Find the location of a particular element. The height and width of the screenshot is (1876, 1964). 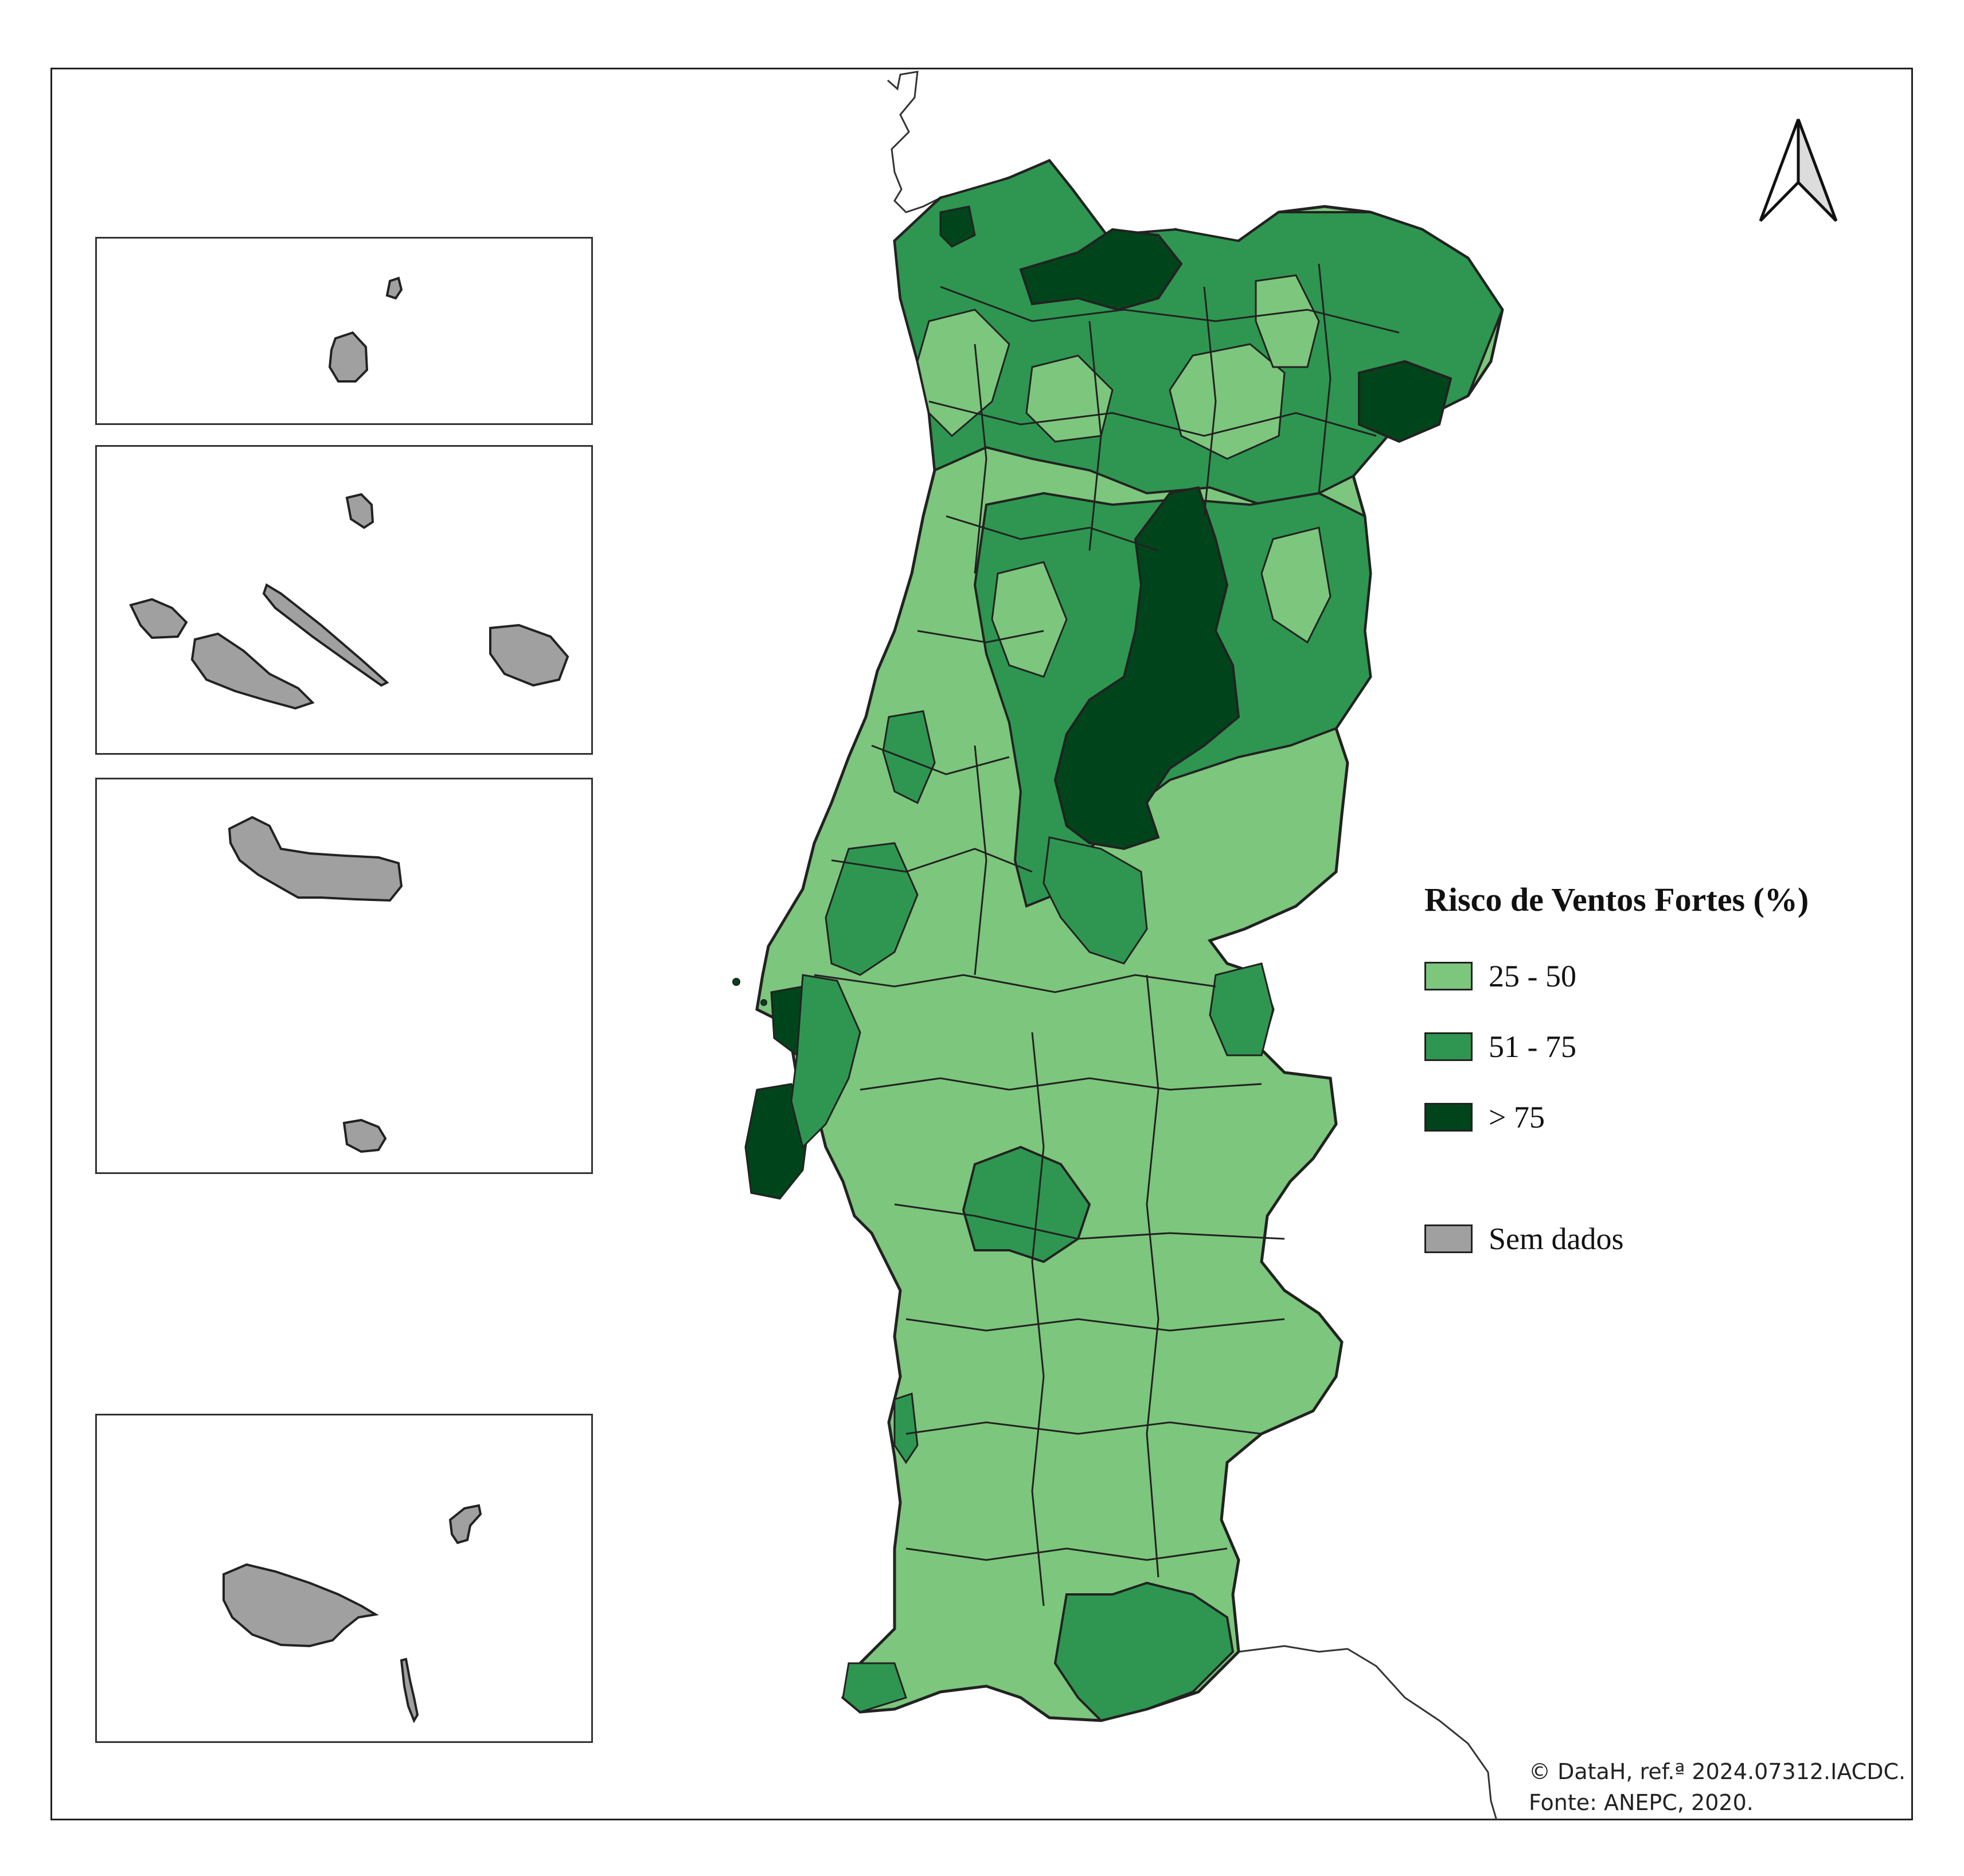

region-sw-coast-medium is located at coordinates (906, 1428).